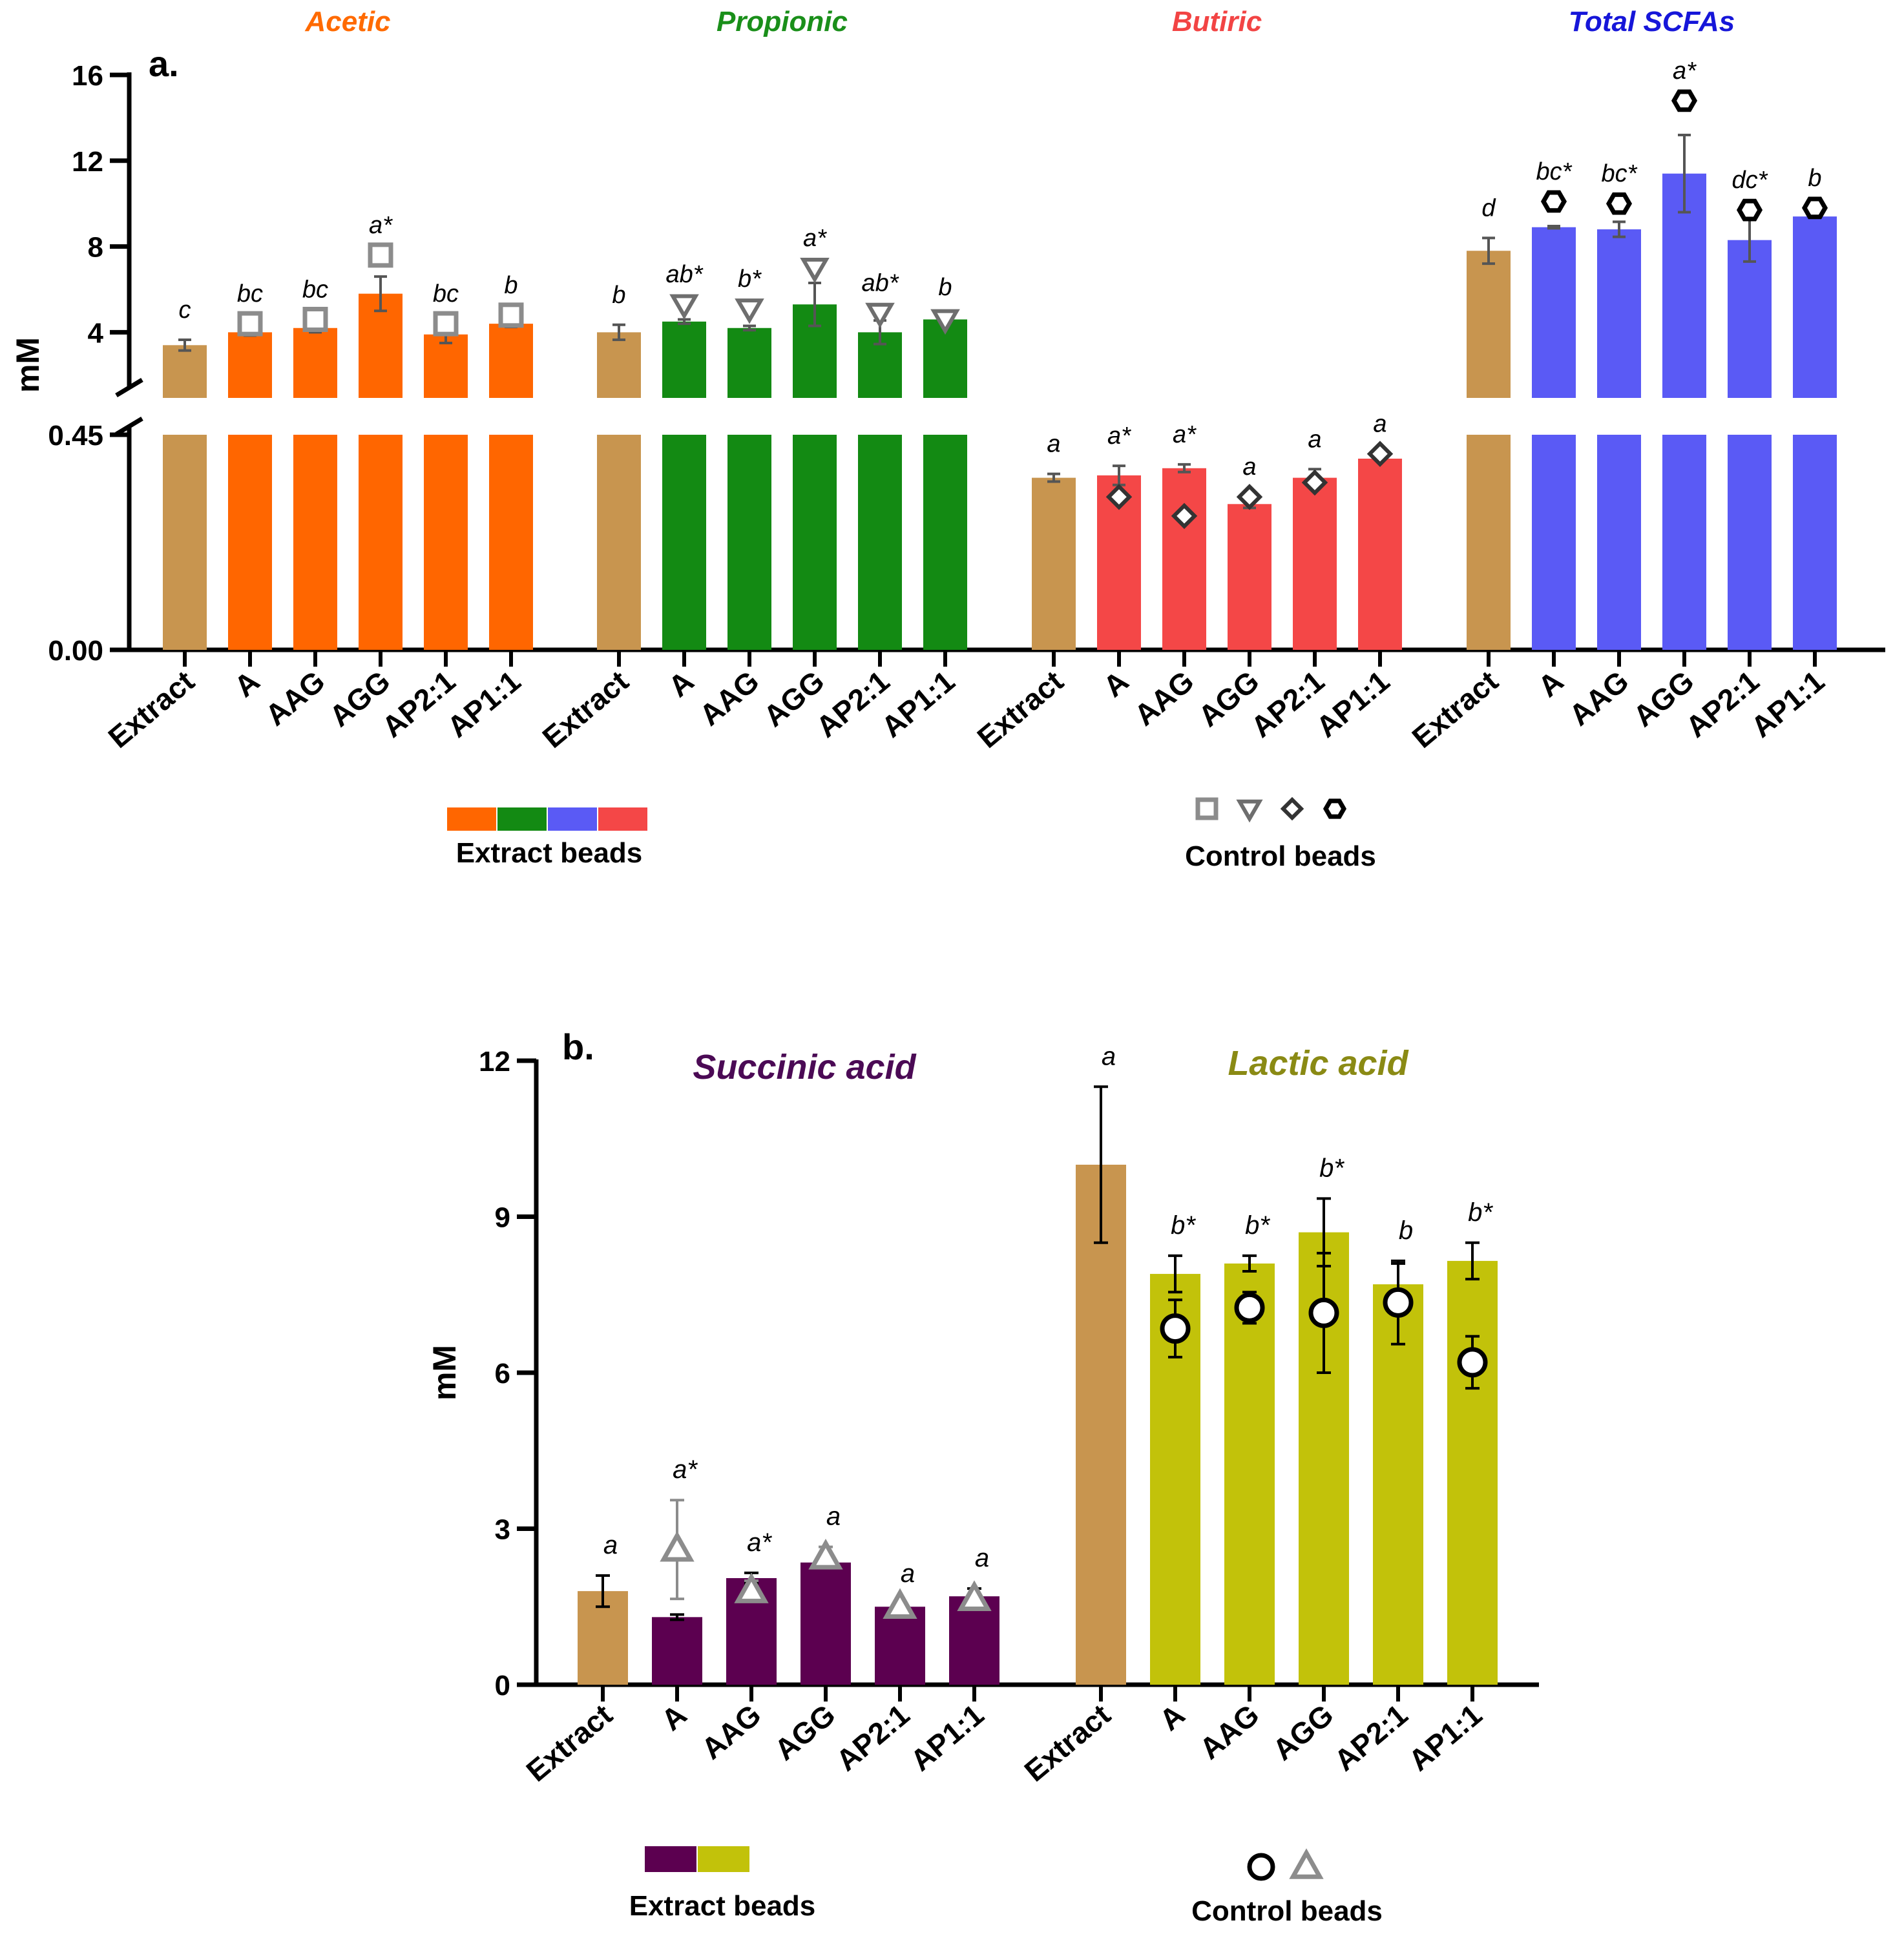 Image resolution: width=1904 pixels, height=1936 pixels. I want to click on panel-b-legend-extract-label: Extract beads, so click(722, 1906).